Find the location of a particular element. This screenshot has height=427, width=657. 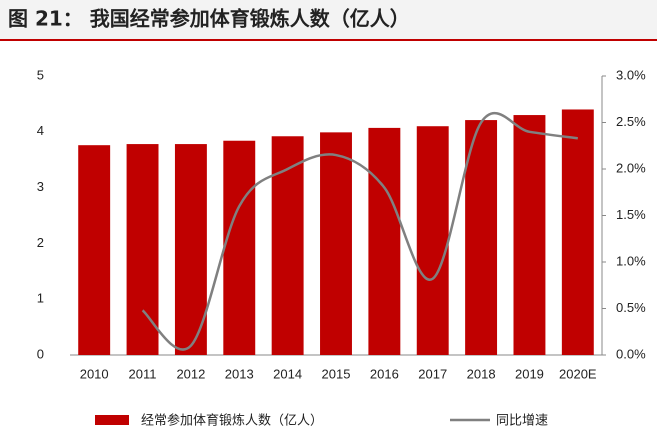

x-tick-label: 2019 is located at coordinates (529, 373).